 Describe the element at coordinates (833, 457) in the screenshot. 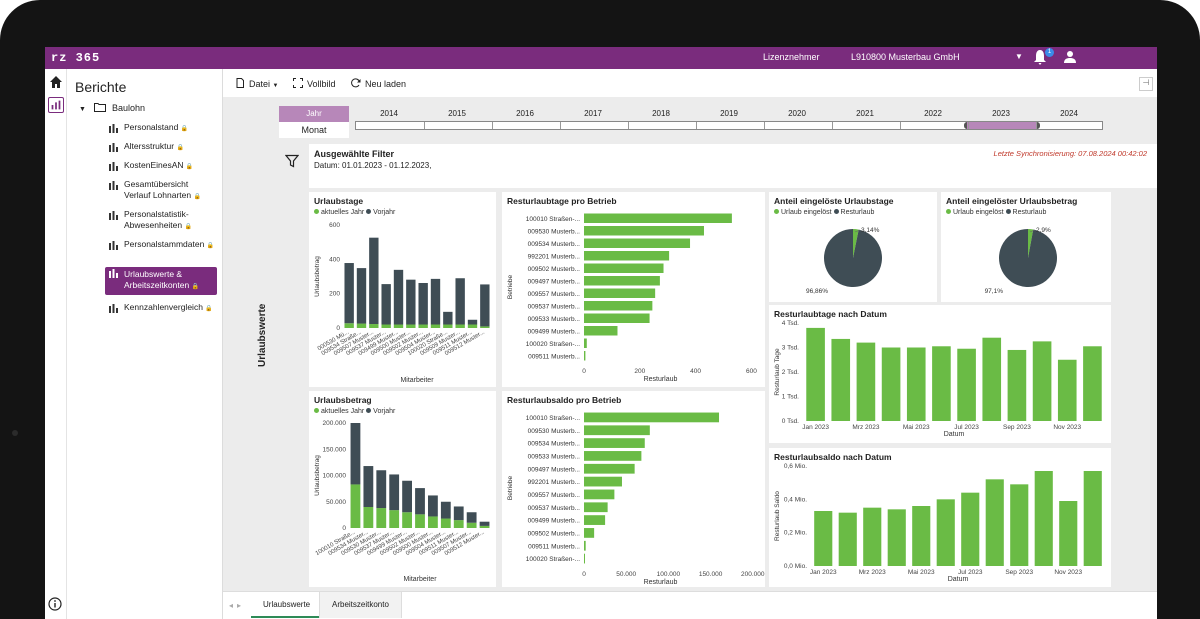

I see `chart-title: Resturlaubsaldo nach Datum` at that location.